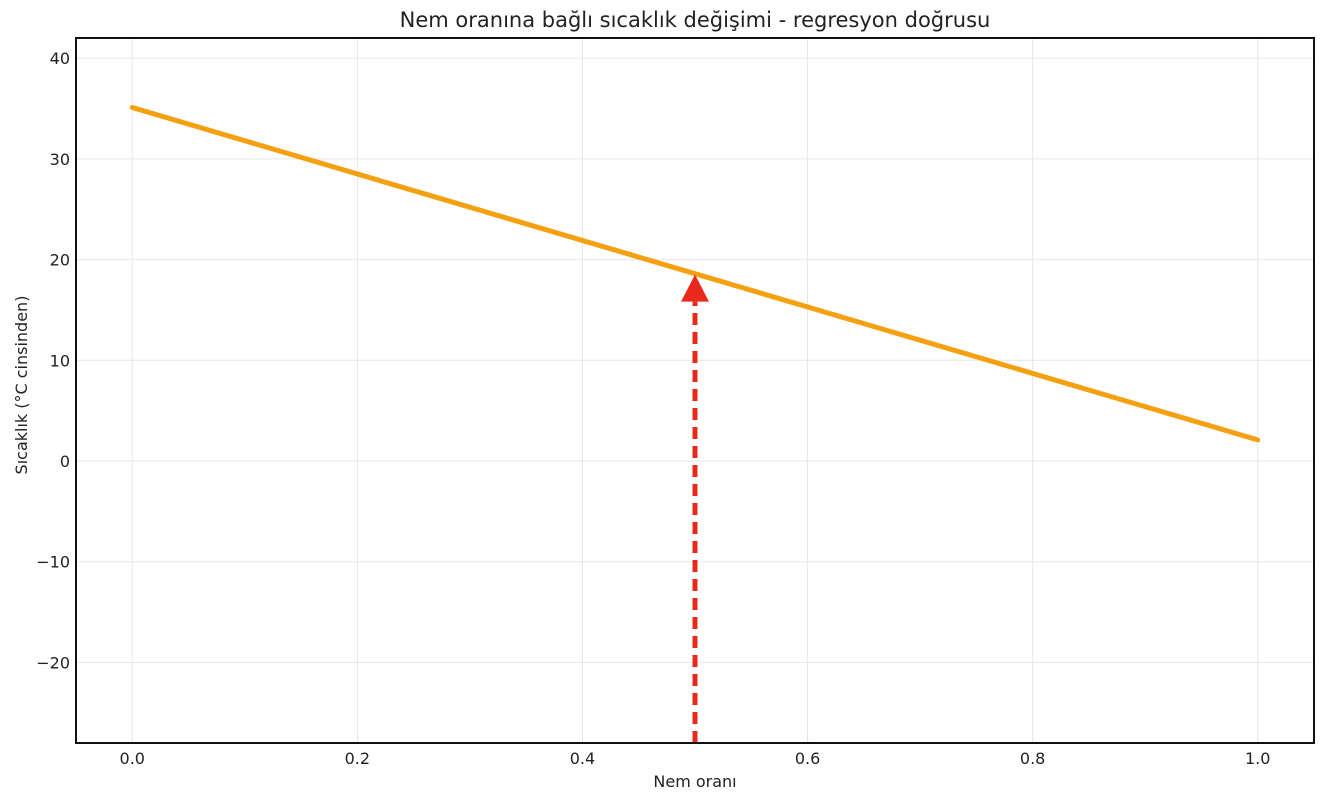 This screenshot has width=1328, height=800. I want to click on x-tick-label: 0.0, so click(132, 758).